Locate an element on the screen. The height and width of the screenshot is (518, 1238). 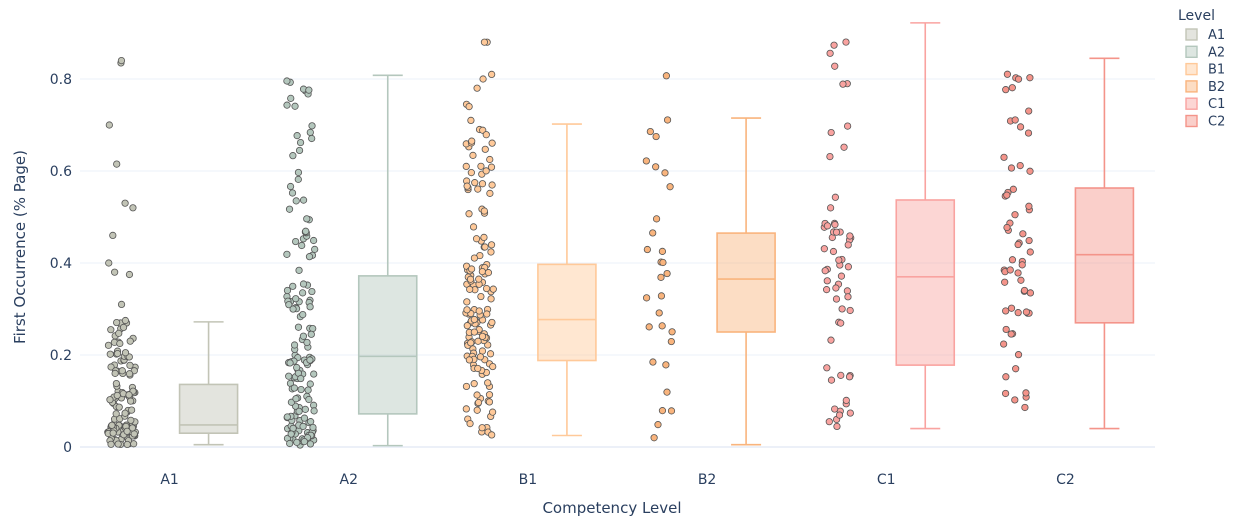
legend-item-A2: A2 is located at coordinates (1205, 52).